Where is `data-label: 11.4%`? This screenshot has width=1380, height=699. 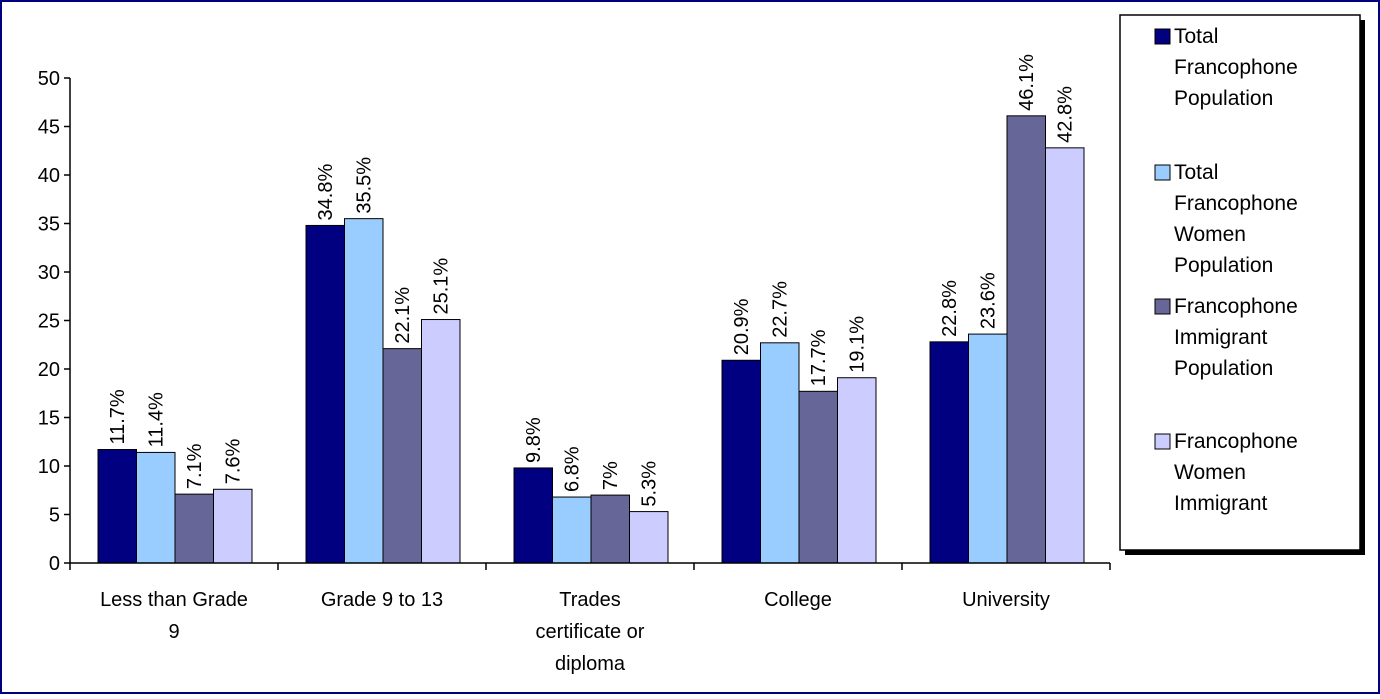
data-label: 11.4% is located at coordinates (157, 419).